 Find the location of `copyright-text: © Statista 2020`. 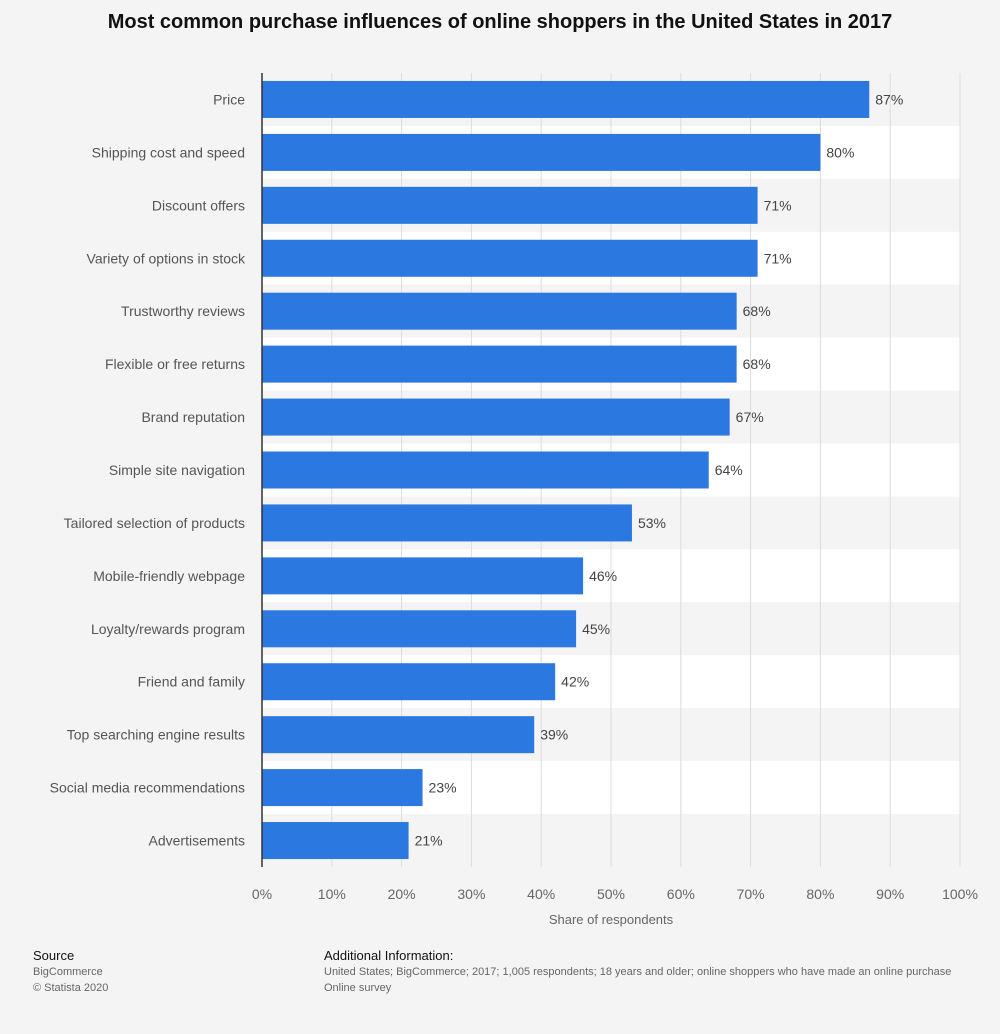

copyright-text: © Statista 2020 is located at coordinates (71, 988).